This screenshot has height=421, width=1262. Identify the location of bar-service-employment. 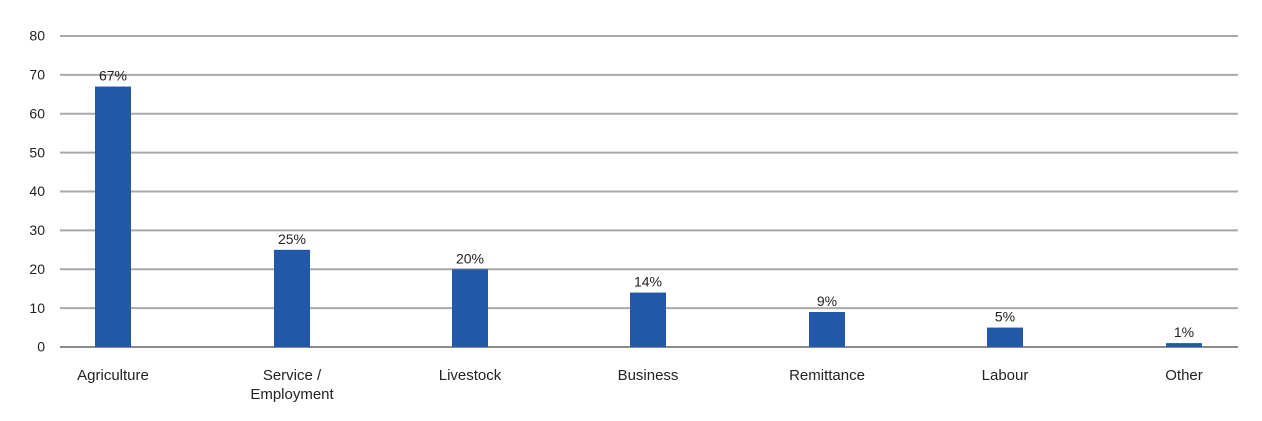
(292, 298).